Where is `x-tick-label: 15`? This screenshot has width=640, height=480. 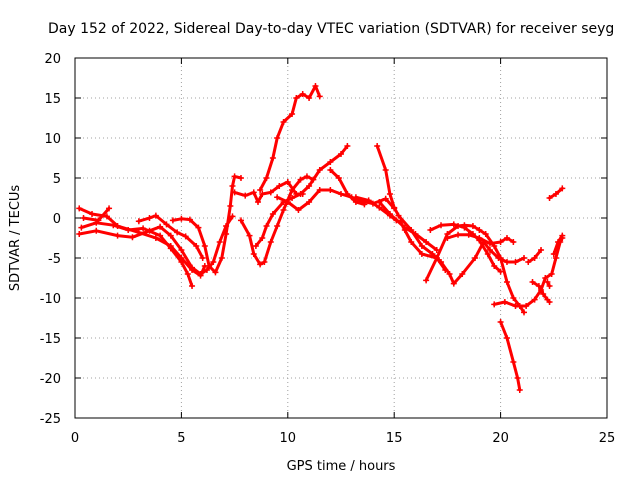
x-tick-label: 15 is located at coordinates (394, 438).